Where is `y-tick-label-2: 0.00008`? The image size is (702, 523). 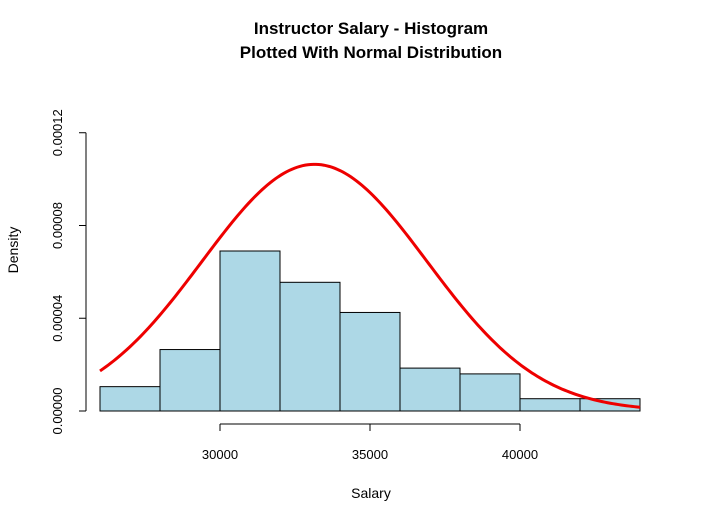 y-tick-label-2: 0.00008 is located at coordinates (57, 225).